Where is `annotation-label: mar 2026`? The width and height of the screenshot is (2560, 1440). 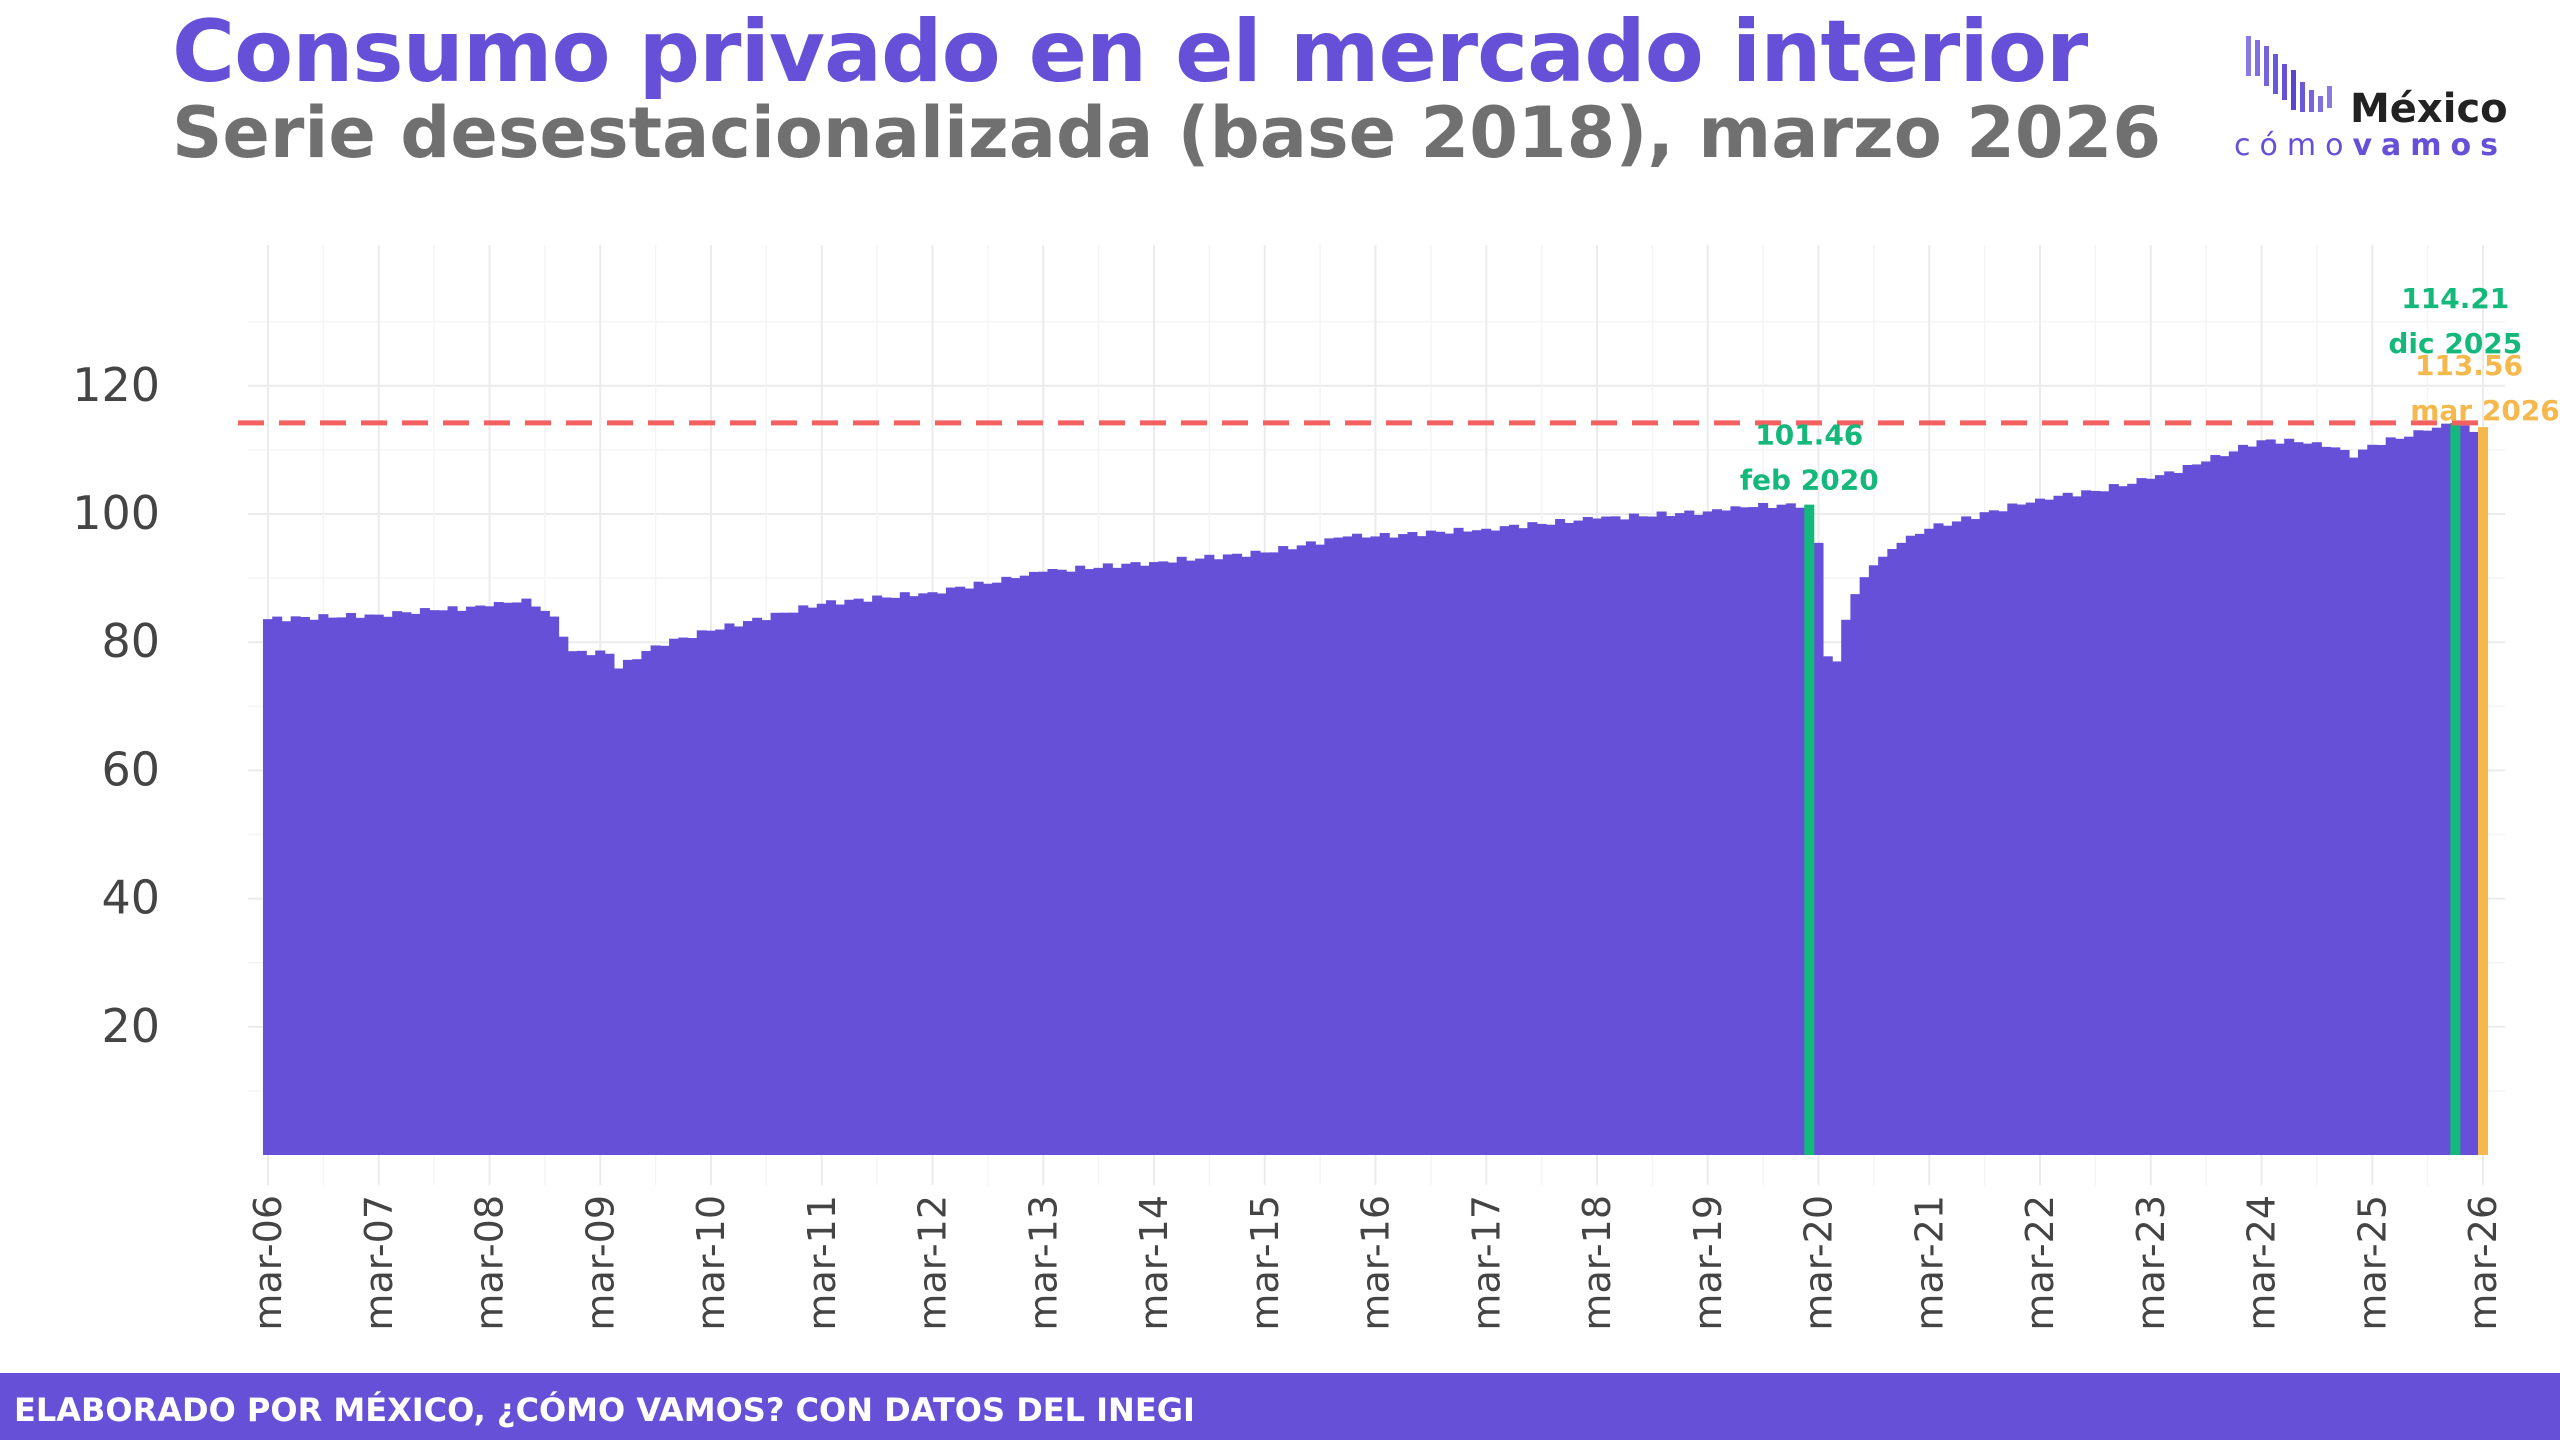
annotation-label: mar 2026 is located at coordinates (2485, 410).